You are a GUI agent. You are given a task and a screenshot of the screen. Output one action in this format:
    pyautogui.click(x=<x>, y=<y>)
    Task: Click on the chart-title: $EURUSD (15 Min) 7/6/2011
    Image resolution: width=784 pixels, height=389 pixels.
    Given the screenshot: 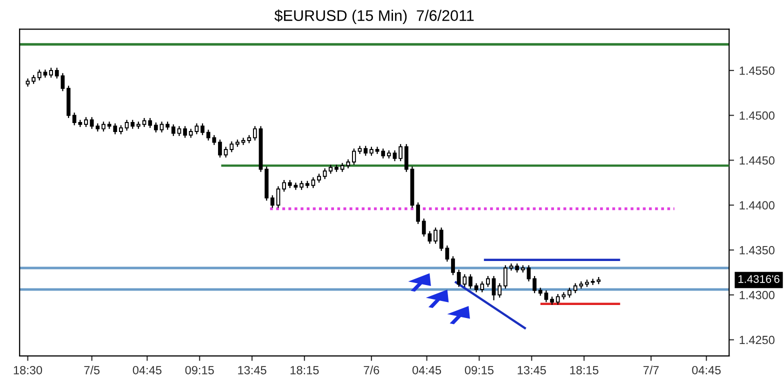 What is the action you would take?
    pyautogui.click(x=374, y=17)
    